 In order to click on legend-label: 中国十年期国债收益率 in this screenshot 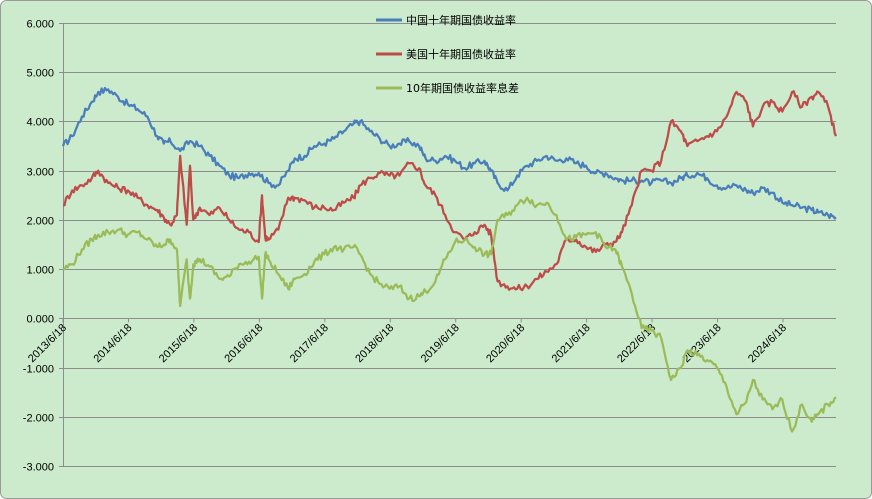, I will do `click(461, 20)`.